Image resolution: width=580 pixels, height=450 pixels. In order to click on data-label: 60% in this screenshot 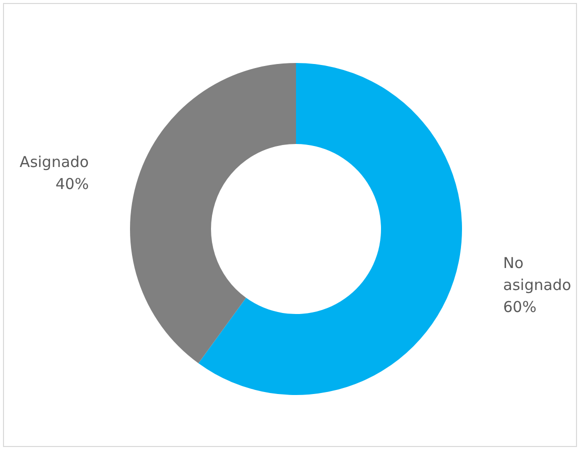, I will do `click(519, 307)`.